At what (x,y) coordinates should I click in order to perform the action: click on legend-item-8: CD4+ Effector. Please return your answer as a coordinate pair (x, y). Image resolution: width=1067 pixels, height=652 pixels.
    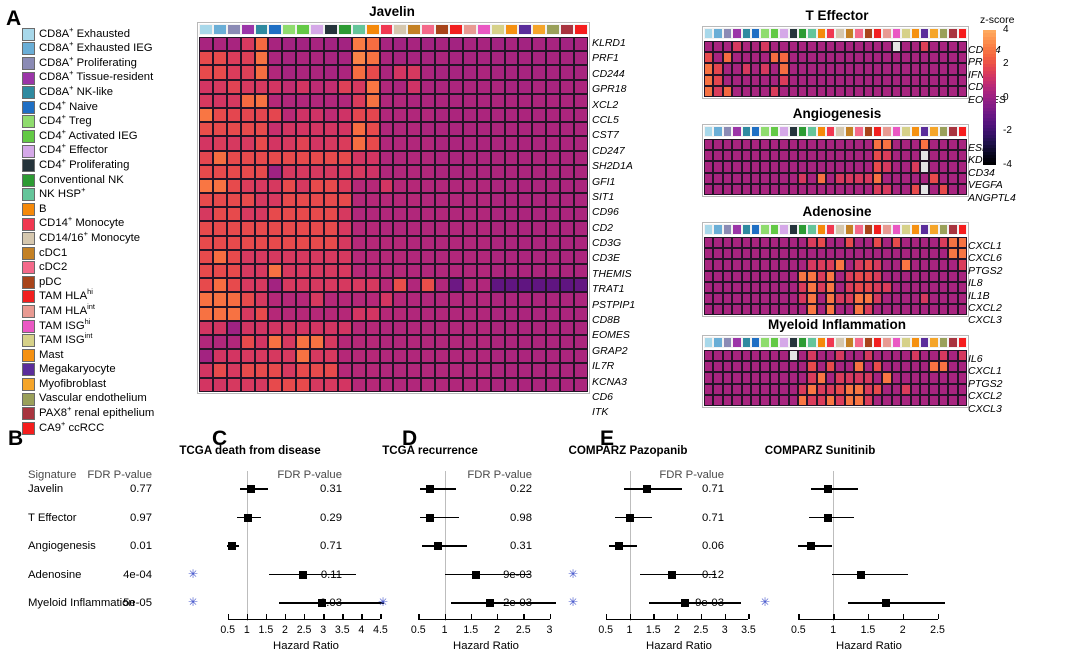
    Looking at the image, I should click on (88, 150).